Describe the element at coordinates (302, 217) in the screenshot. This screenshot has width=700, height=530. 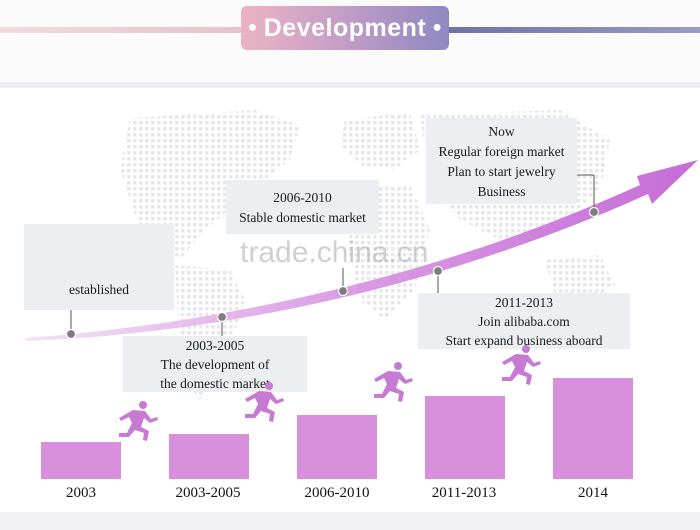
I see `note-line: Stable domestic market` at that location.